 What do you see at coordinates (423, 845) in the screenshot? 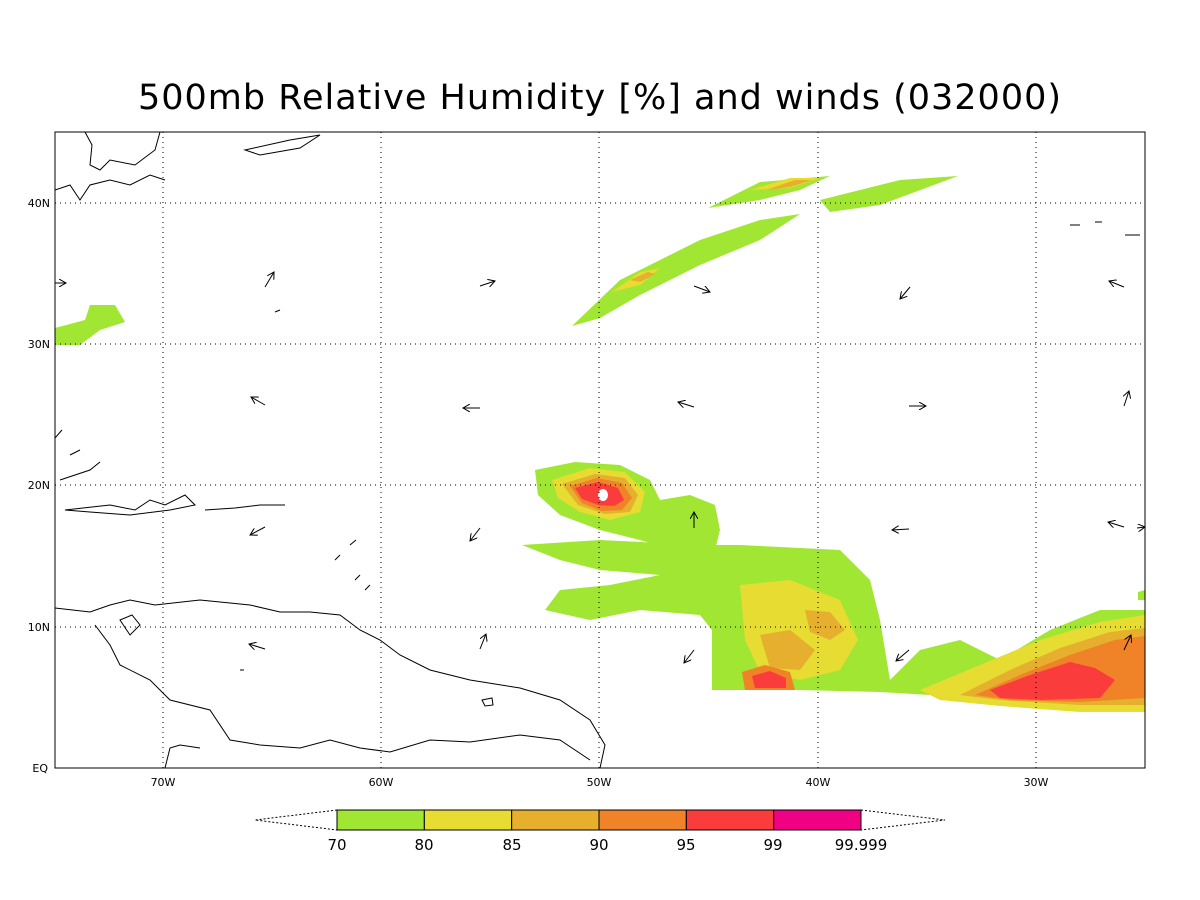
I see `colorbar-label-80: 80` at bounding box center [423, 845].